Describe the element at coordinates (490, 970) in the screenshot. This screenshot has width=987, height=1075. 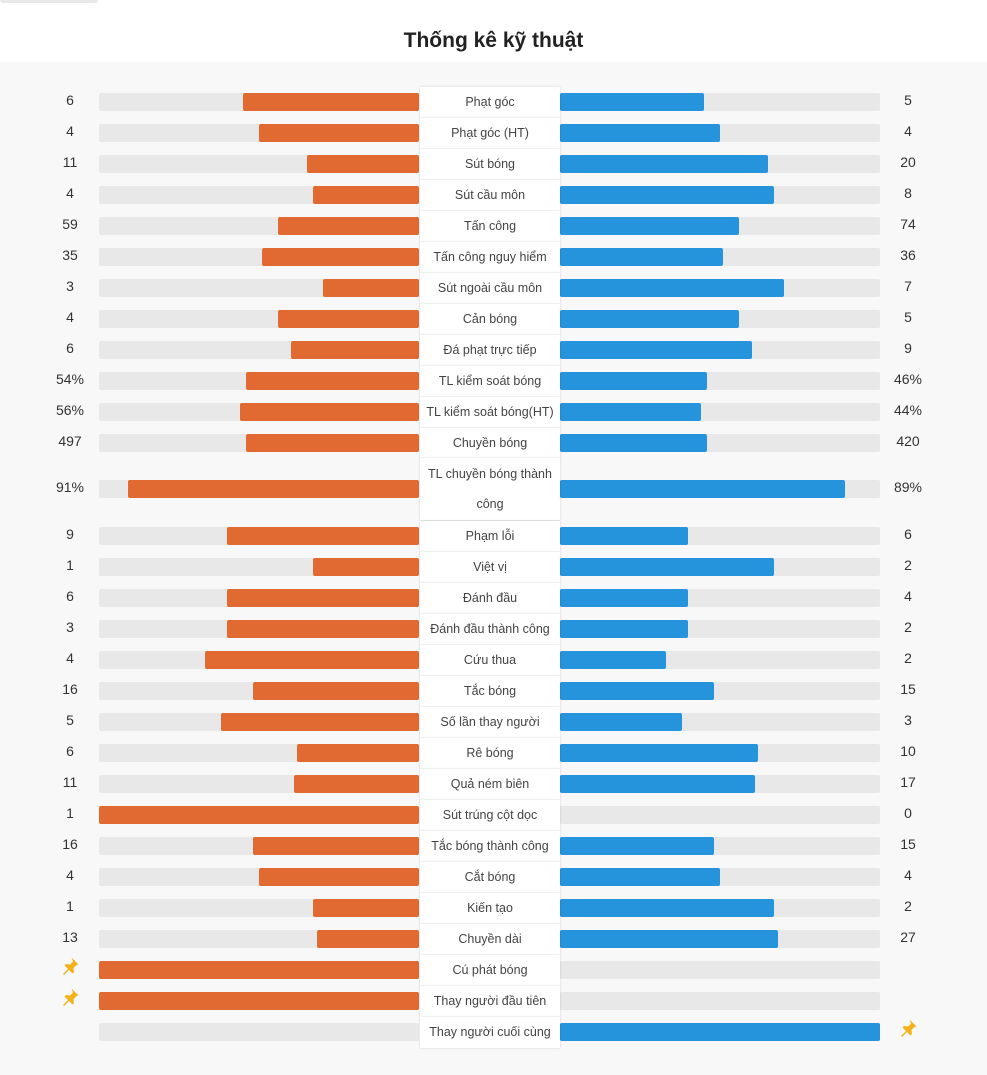
I see `stat-label: Cú phát bóng` at that location.